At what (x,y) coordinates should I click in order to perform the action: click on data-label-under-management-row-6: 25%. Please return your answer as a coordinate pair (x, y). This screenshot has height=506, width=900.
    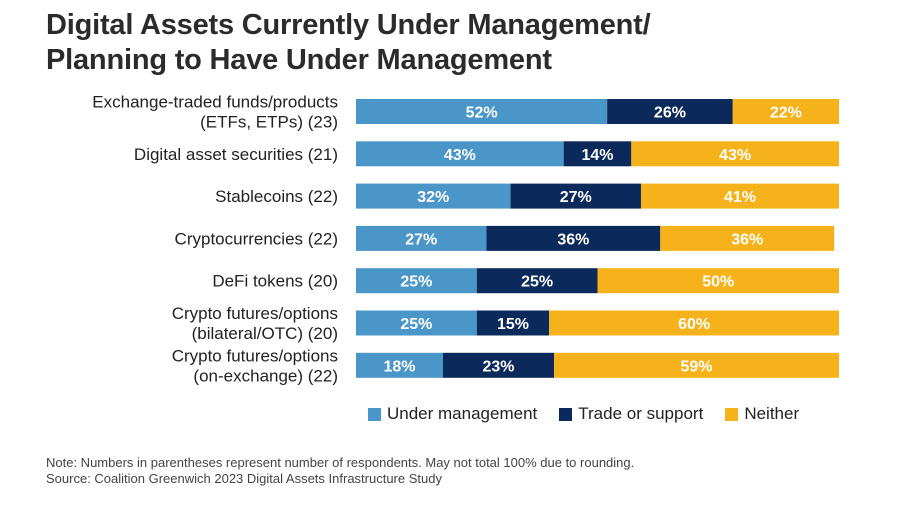
    Looking at the image, I should click on (416, 324).